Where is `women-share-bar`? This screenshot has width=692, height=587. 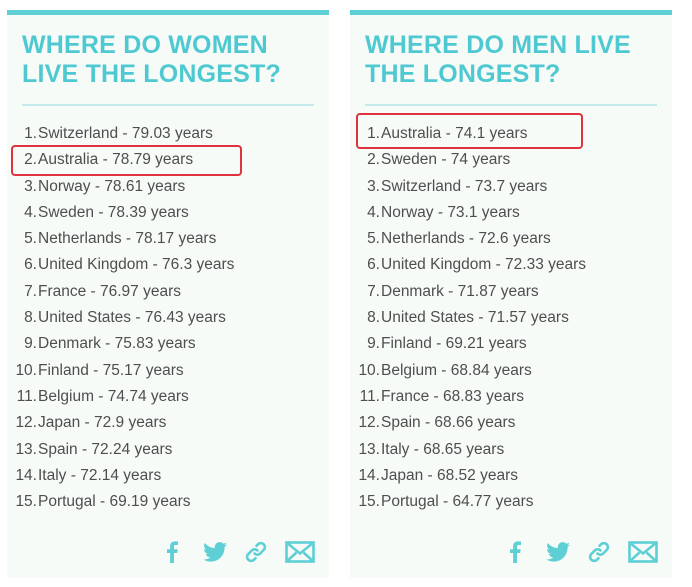
women-share-bar is located at coordinates (242, 553).